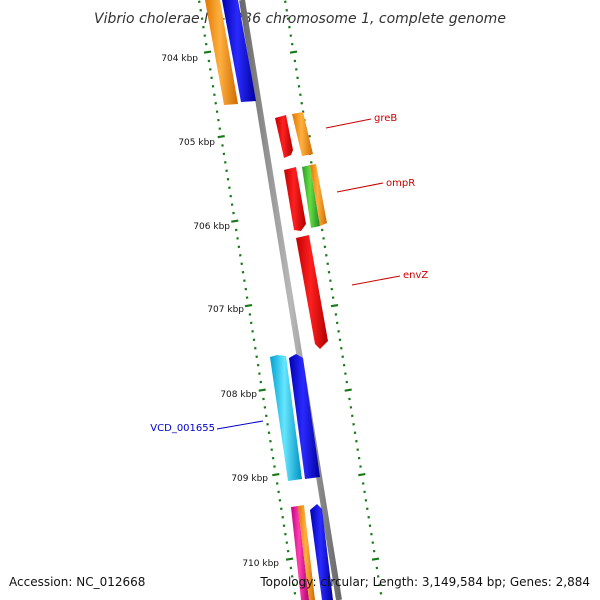  Describe the element at coordinates (260, 564) in the screenshot. I see `scale-label-710: 710 kbp` at that location.